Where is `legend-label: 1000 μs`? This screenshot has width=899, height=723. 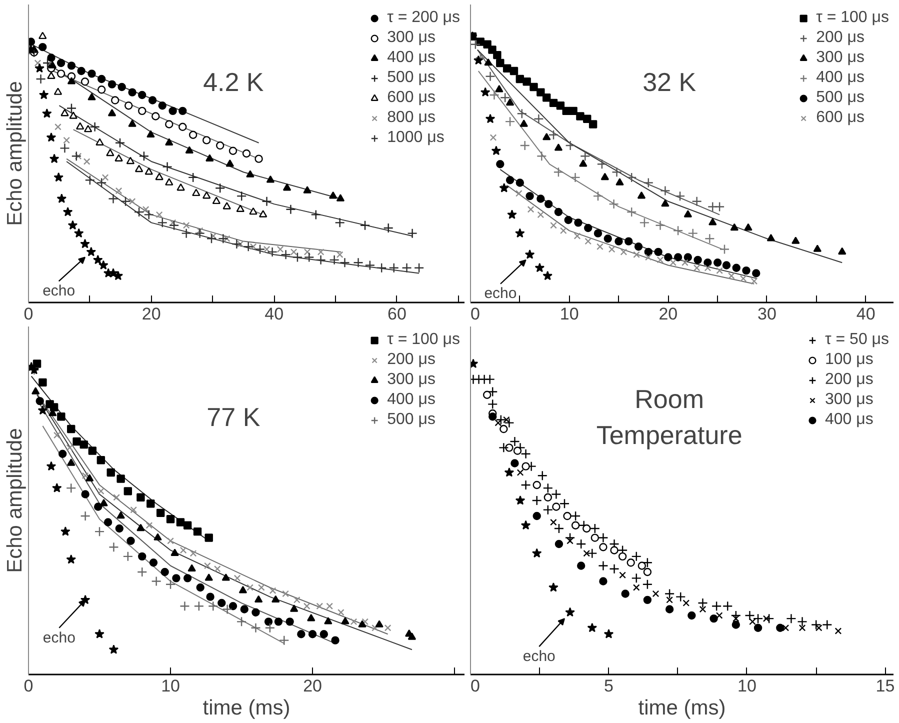
legend-label: 1000 μs is located at coordinates (415, 138).